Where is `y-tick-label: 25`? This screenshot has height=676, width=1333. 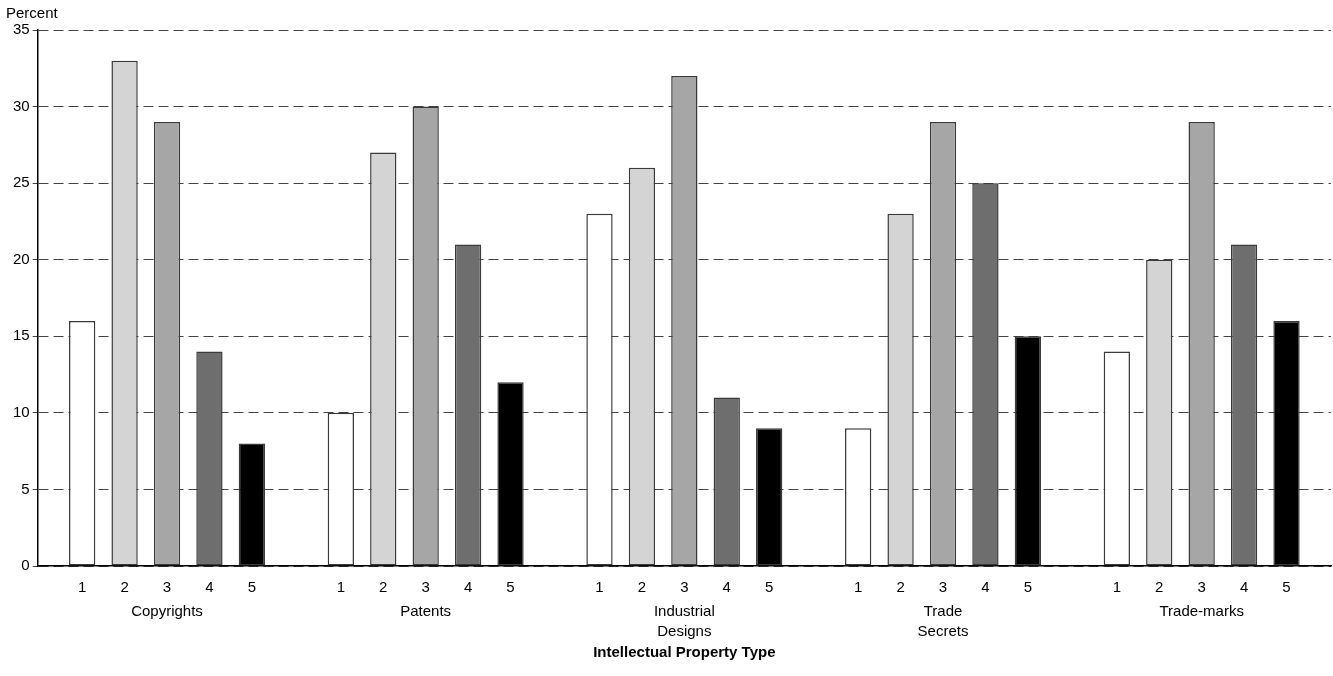
y-tick-label: 25 is located at coordinates (21, 182).